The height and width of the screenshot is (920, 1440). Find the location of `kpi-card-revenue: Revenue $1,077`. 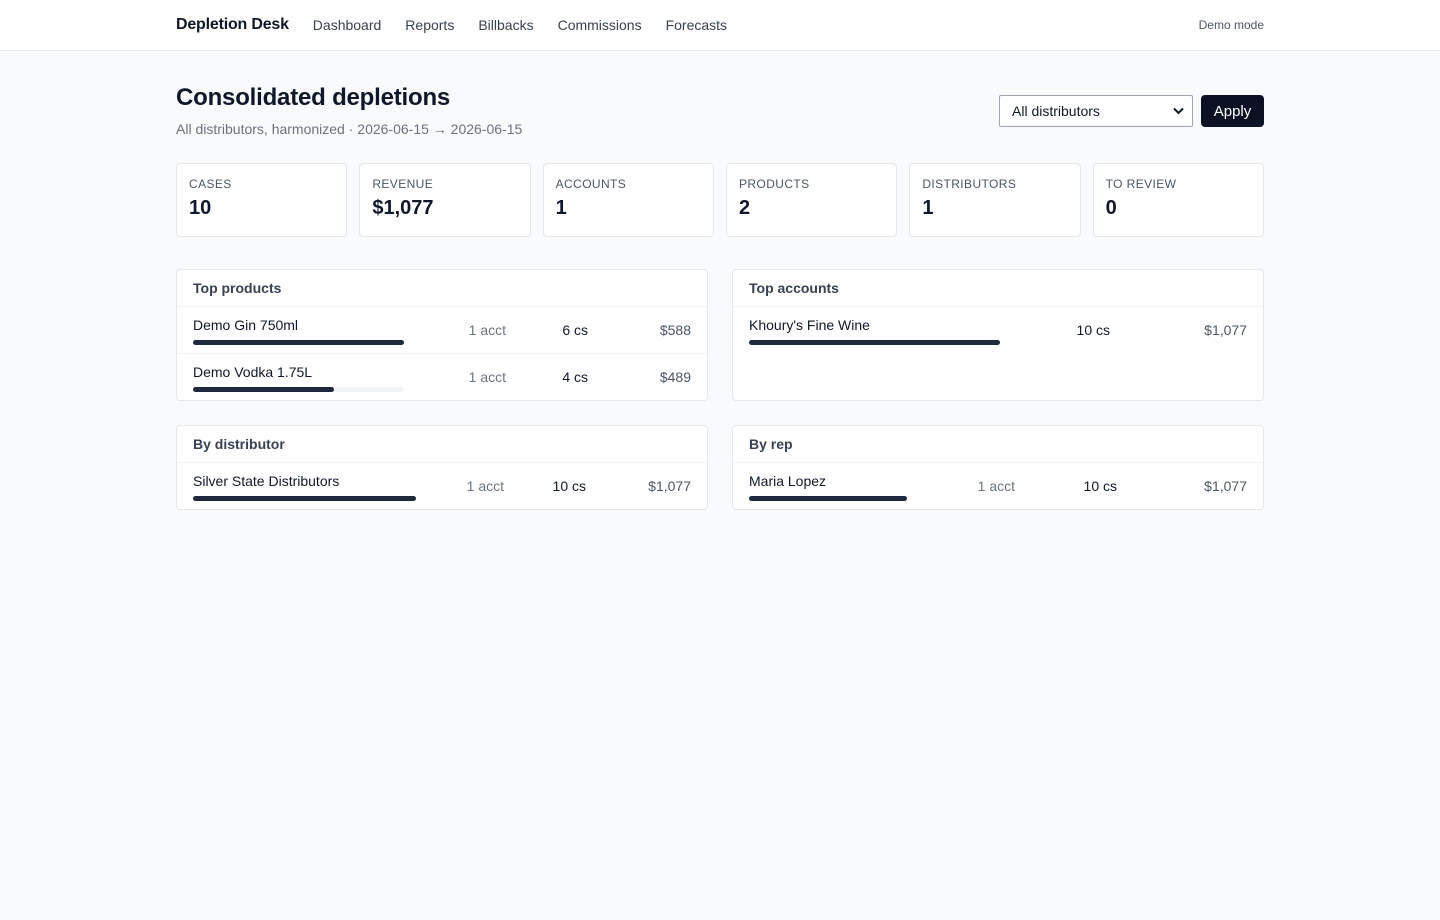

kpi-card-revenue: Revenue $1,077 is located at coordinates (445, 200).